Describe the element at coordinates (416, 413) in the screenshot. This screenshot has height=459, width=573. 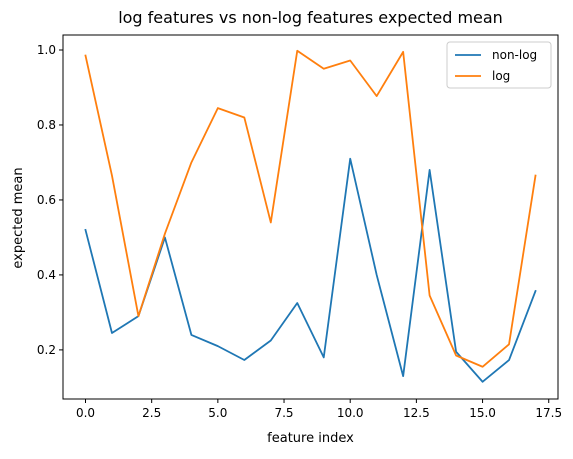
I see `x-tick-label: 12.5` at that location.